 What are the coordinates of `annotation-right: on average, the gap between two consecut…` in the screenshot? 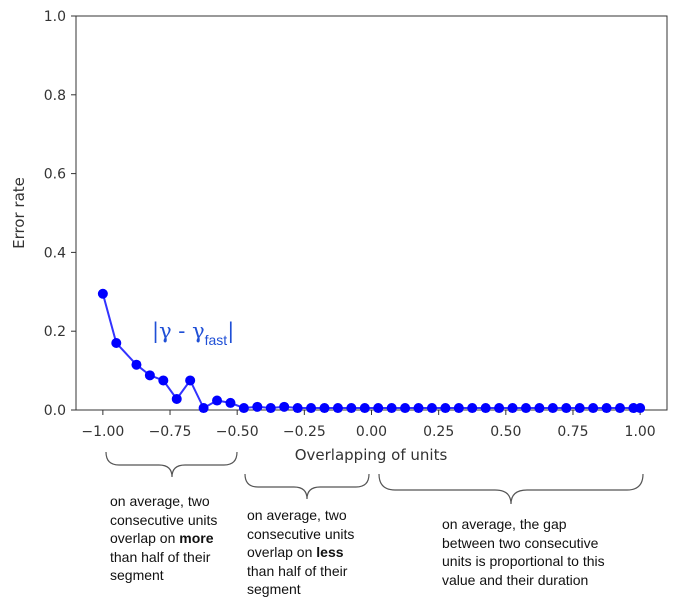 It's located at (523, 552).